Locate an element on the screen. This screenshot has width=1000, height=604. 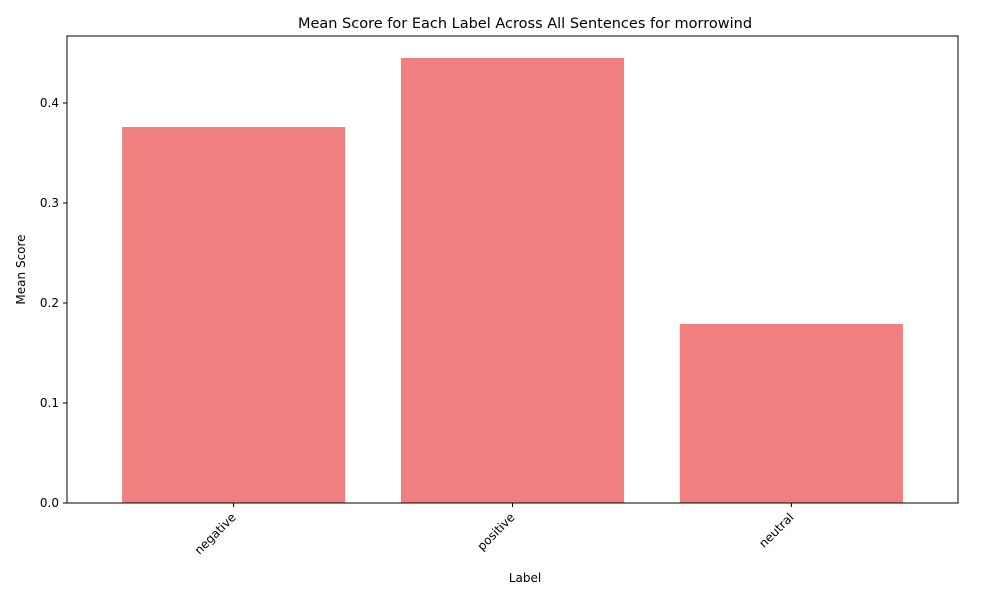
y-axis-label: Mean Score is located at coordinates (21, 269).